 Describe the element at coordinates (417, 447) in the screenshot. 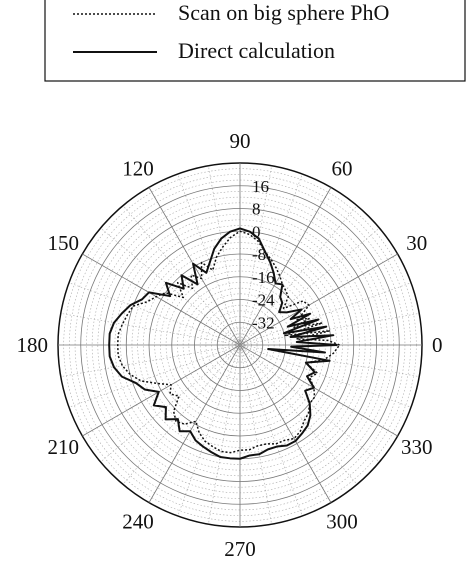

I see `angle-tick-label: 330` at that location.